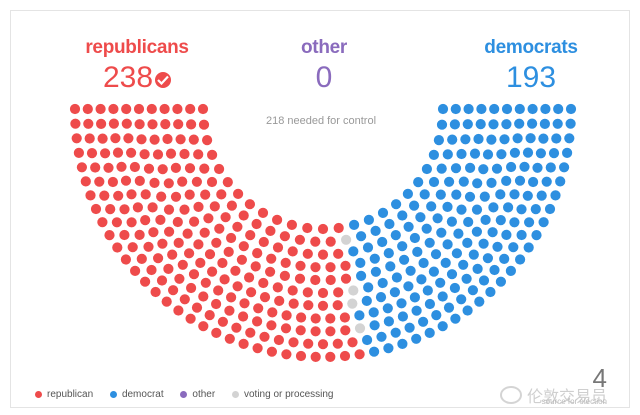  I want to click on republican-dot-icon, so click(38, 394).